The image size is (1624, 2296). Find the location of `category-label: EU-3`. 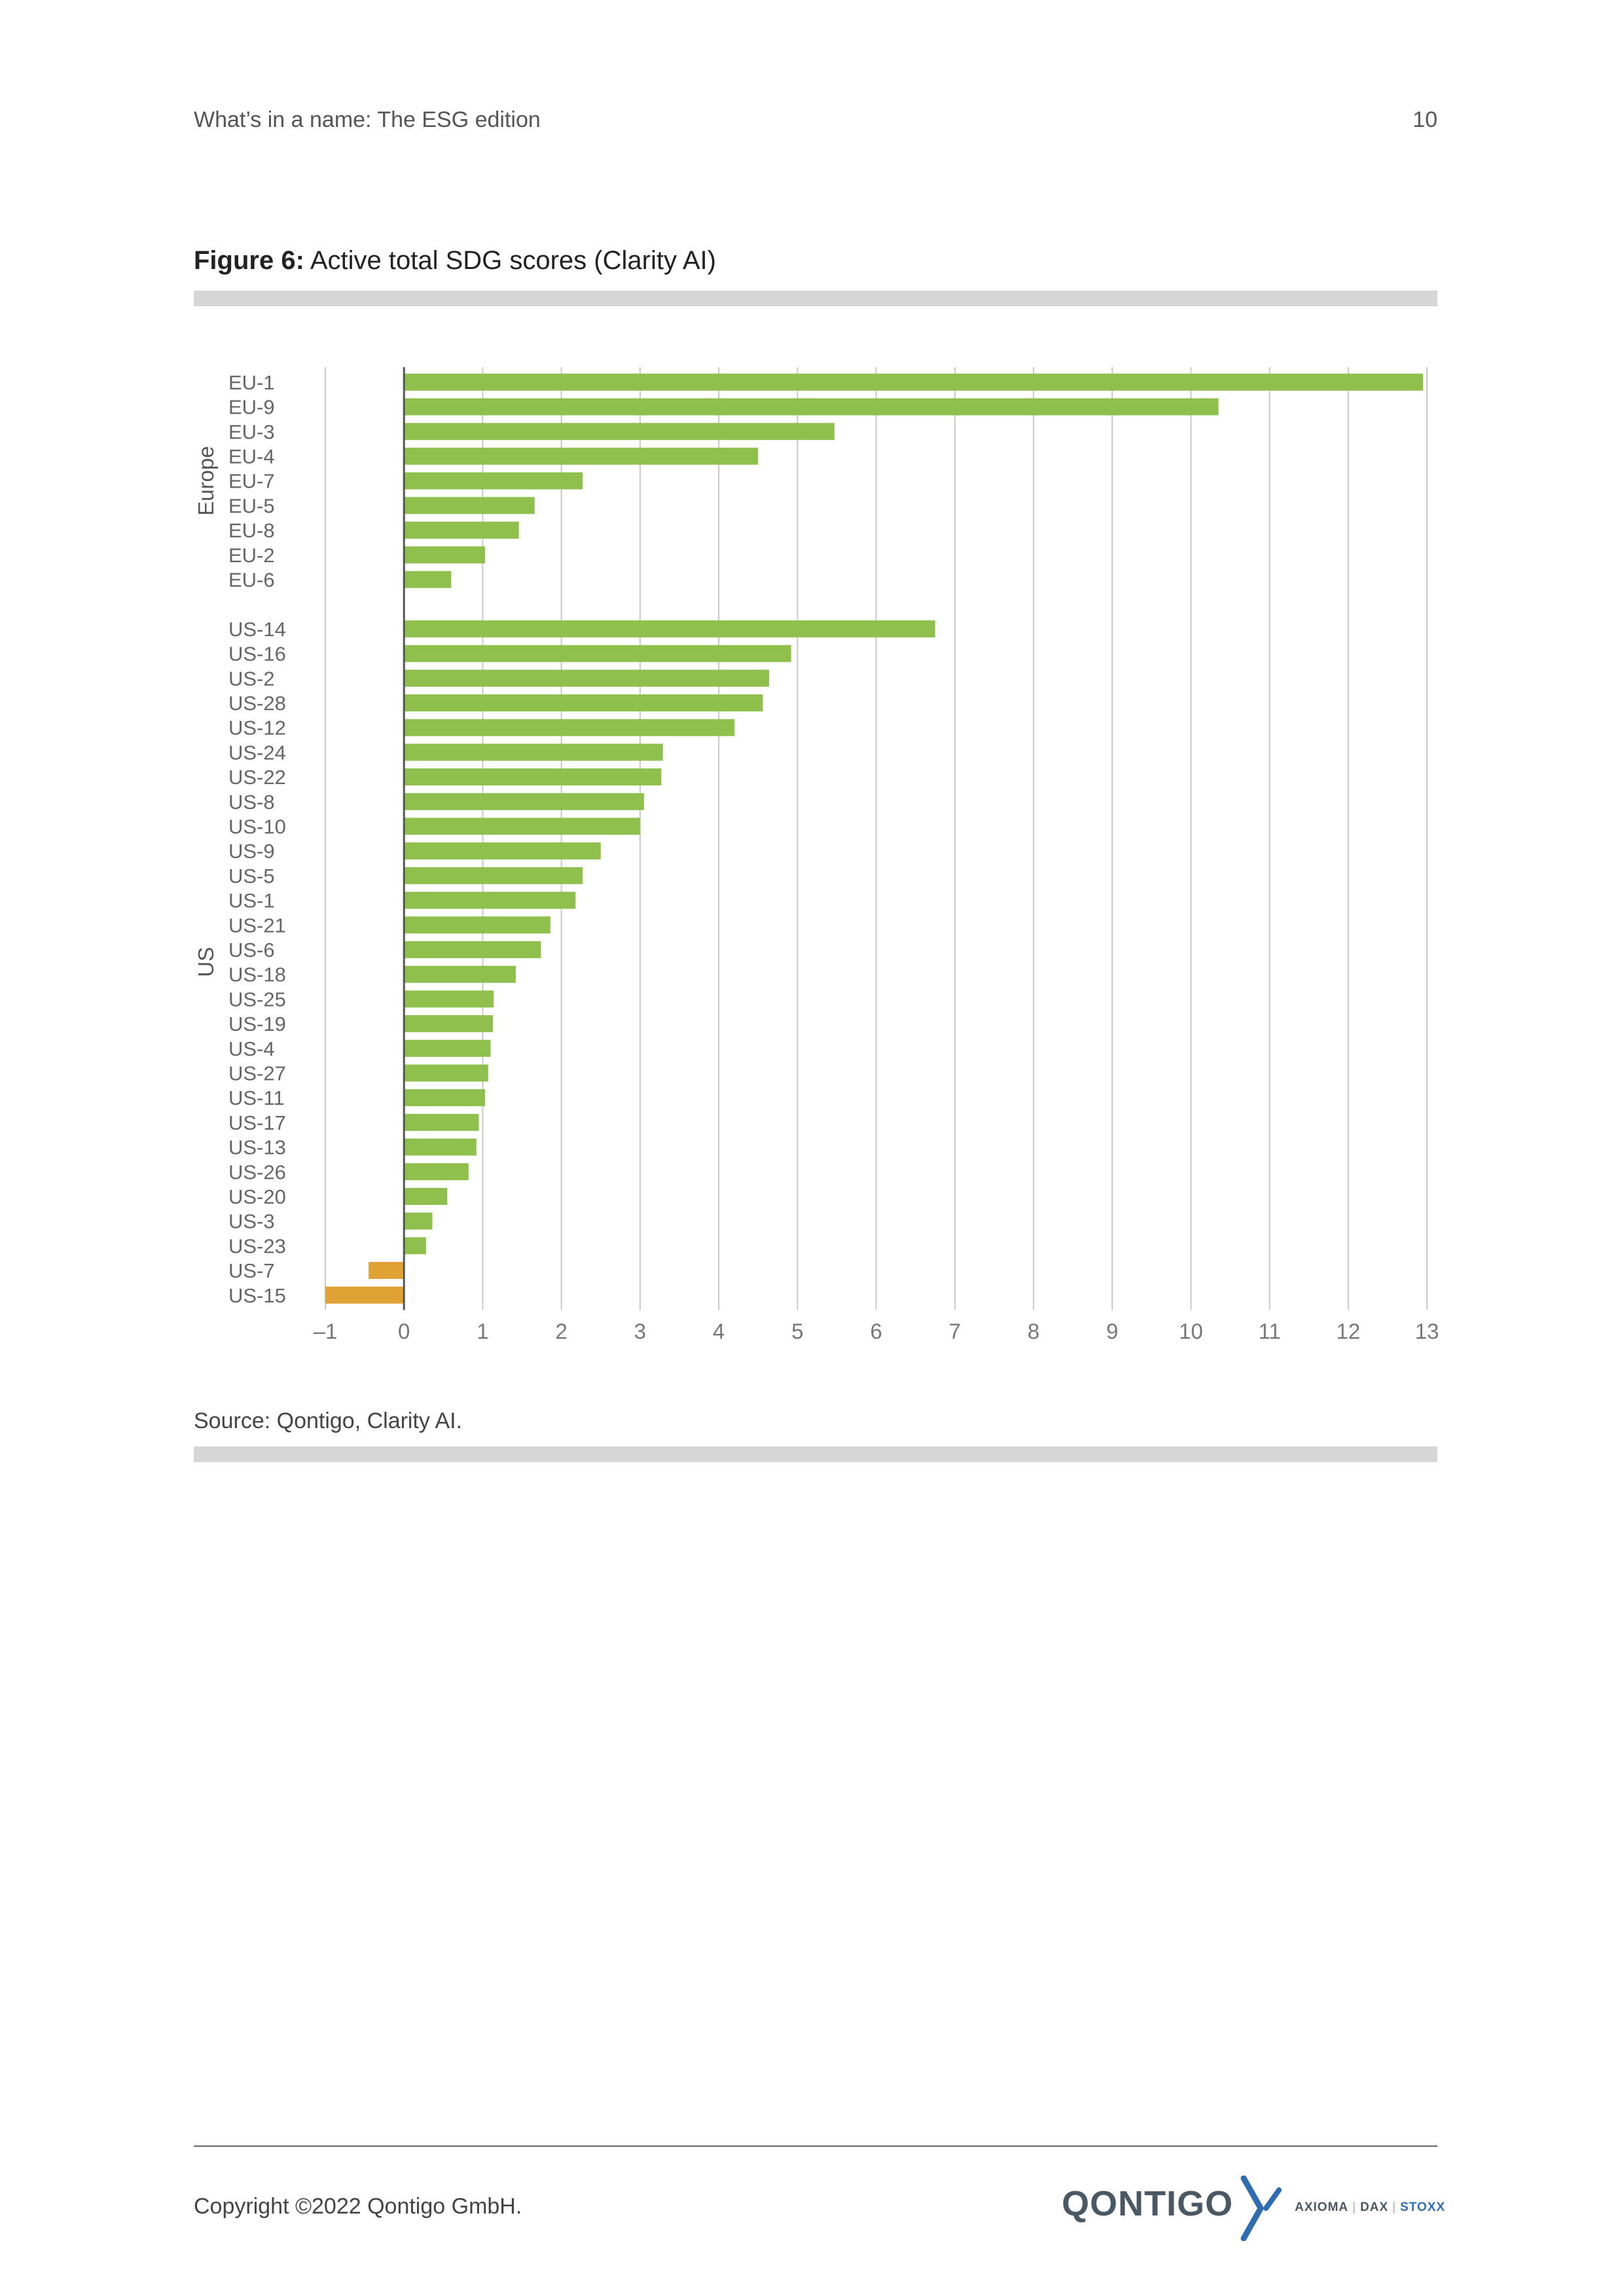

category-label: EU-3 is located at coordinates (251, 431).